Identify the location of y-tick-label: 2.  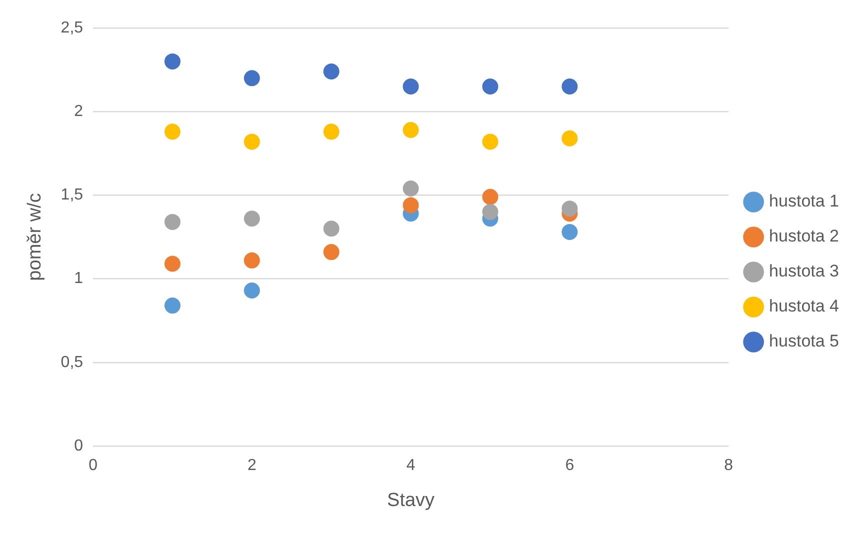
(79, 111).